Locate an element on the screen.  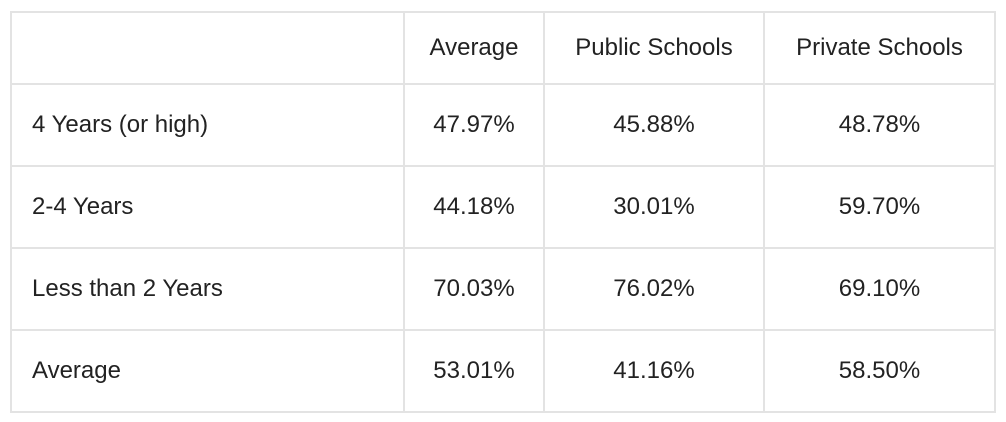
cell-private: 69.10% is located at coordinates (879, 289).